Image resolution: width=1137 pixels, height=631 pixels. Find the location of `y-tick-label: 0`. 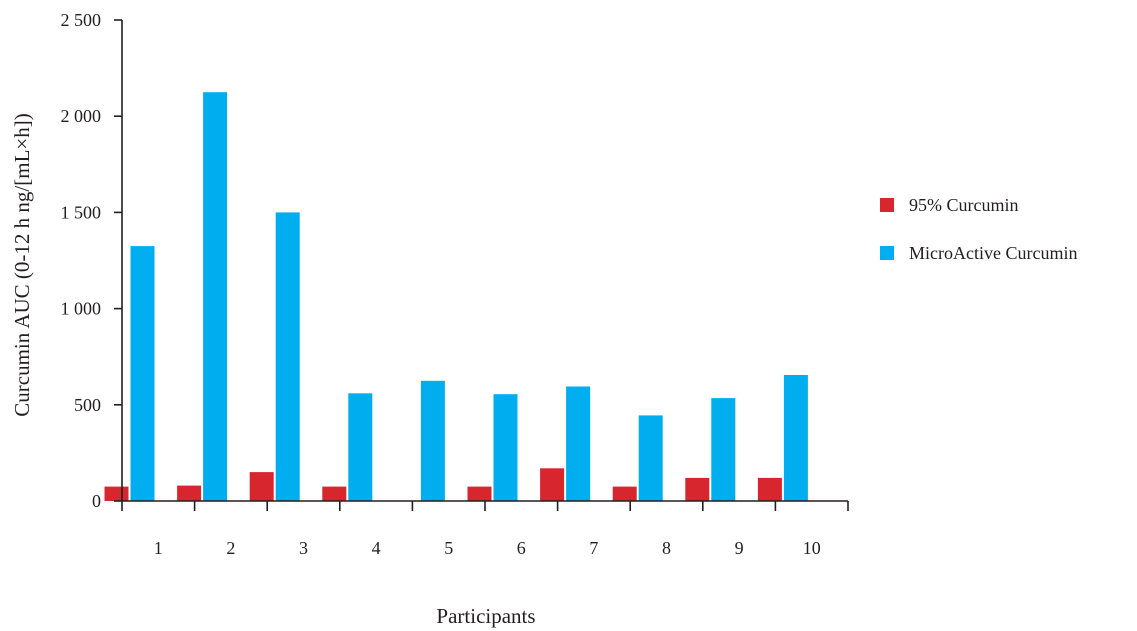

y-tick-label: 0 is located at coordinates (96, 501).